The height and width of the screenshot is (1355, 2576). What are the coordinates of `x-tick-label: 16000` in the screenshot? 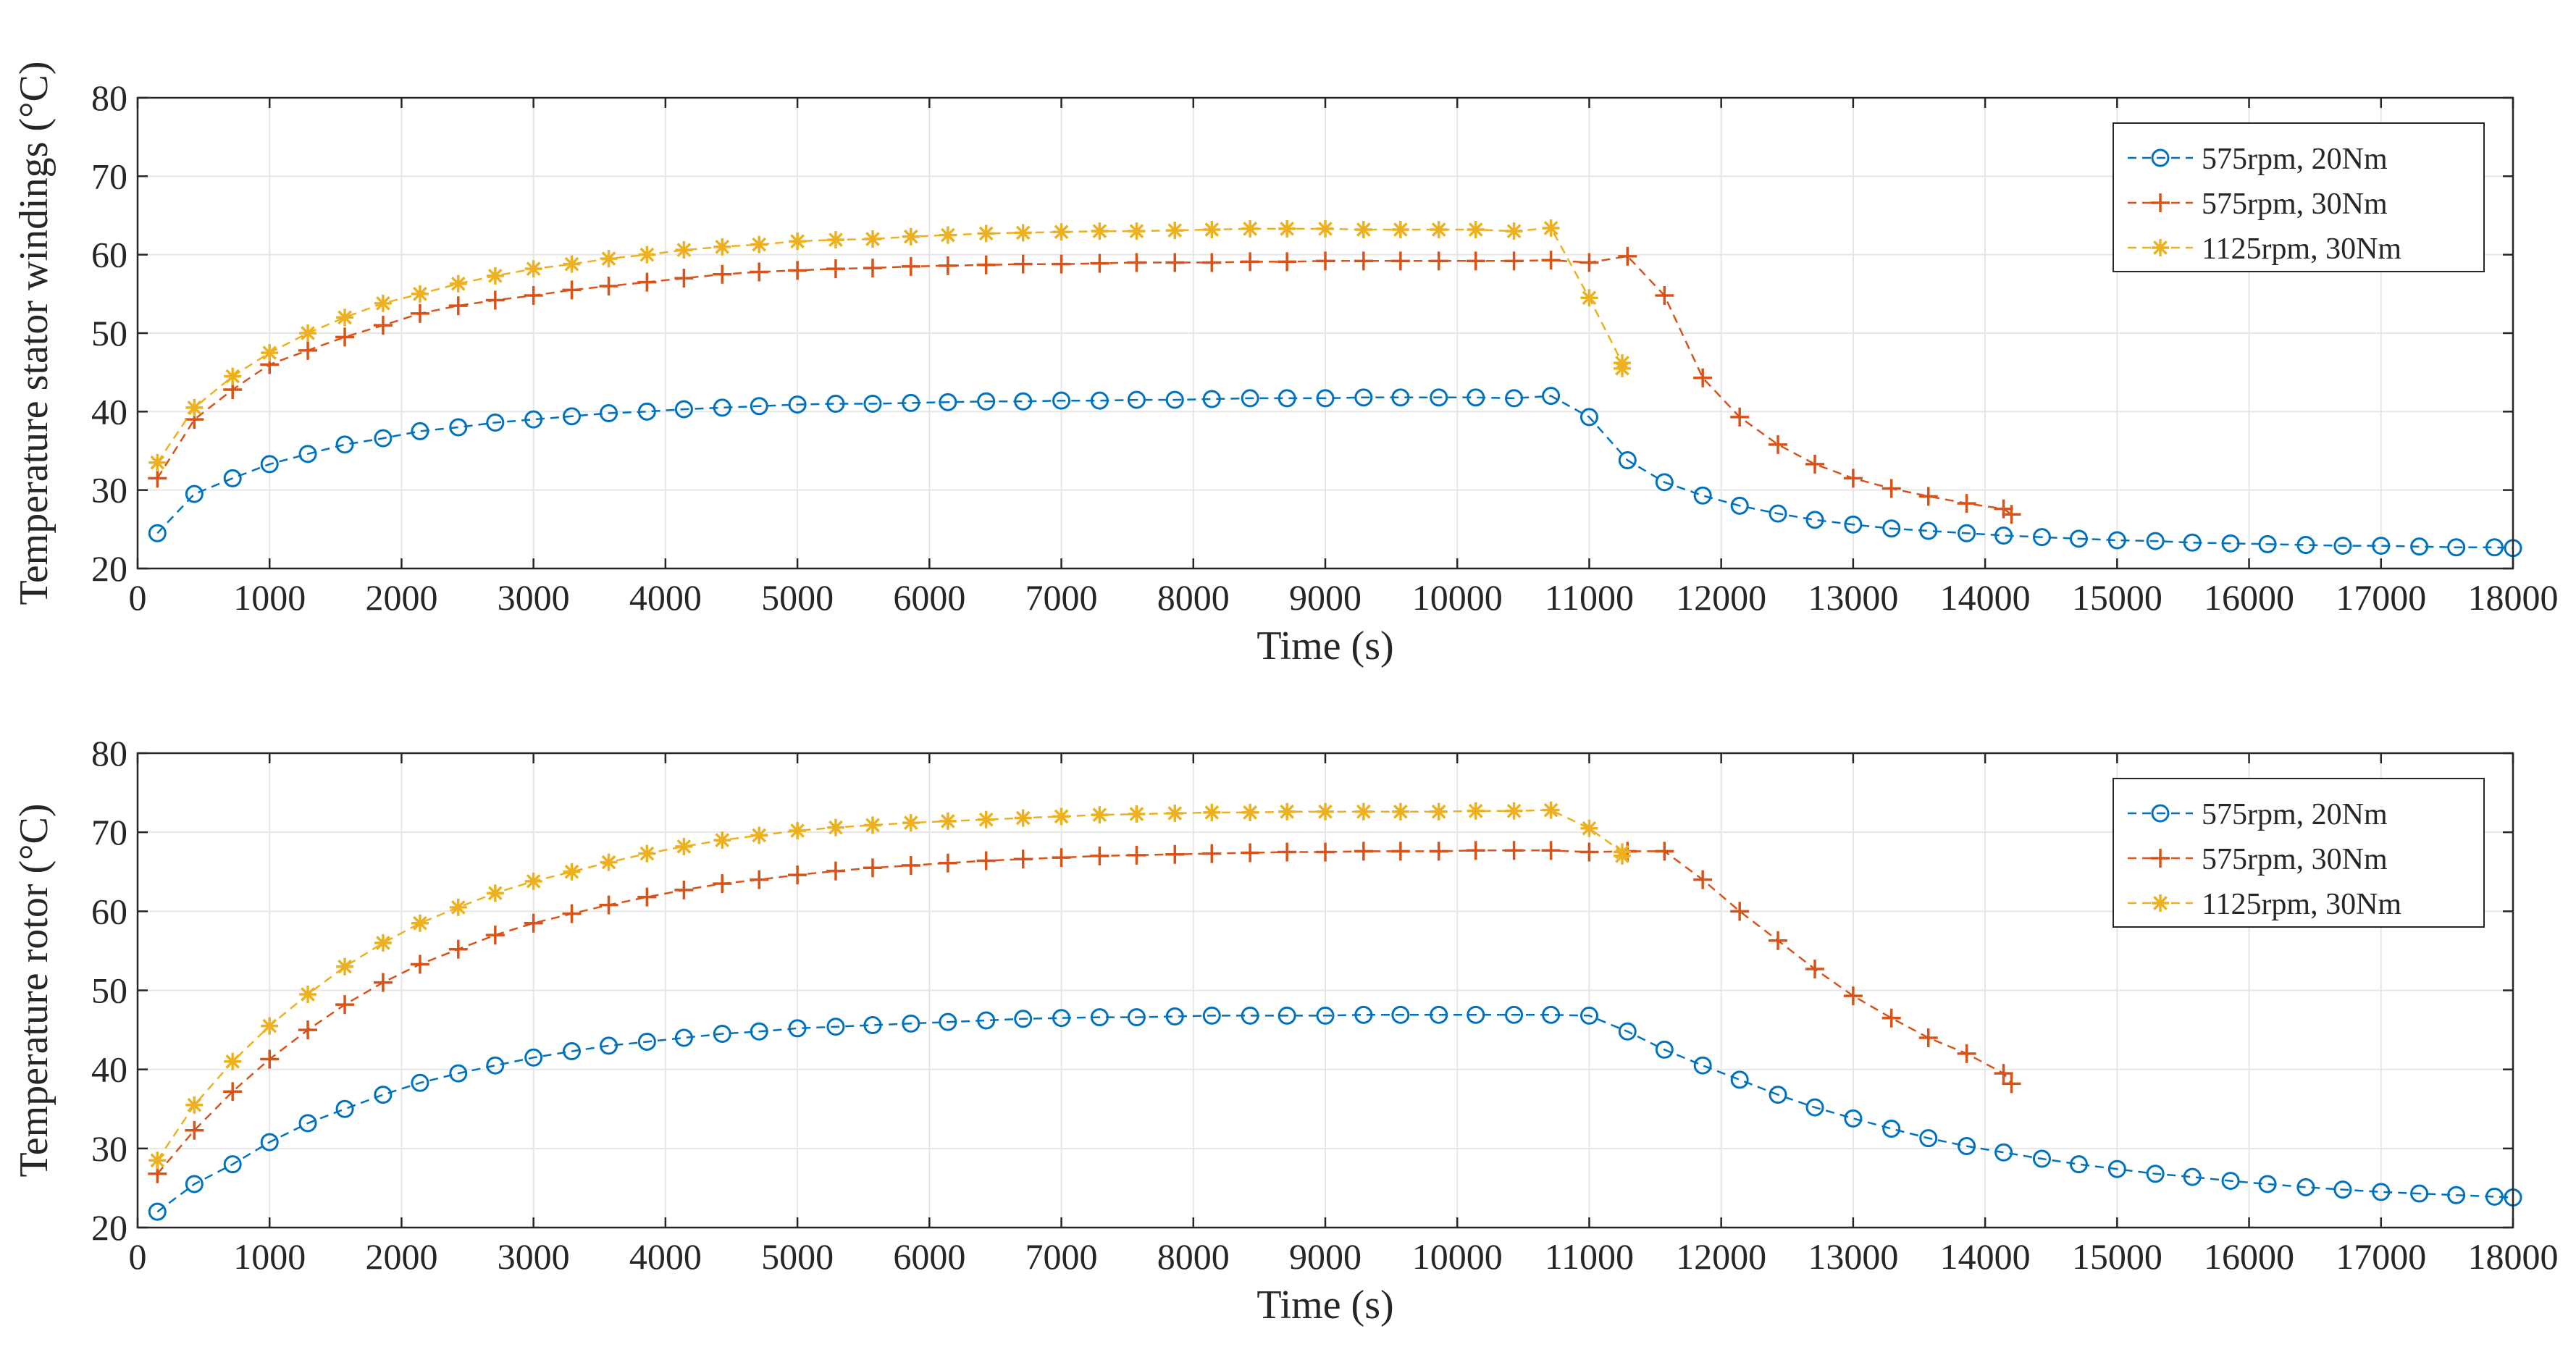 It's located at (2249, 597).